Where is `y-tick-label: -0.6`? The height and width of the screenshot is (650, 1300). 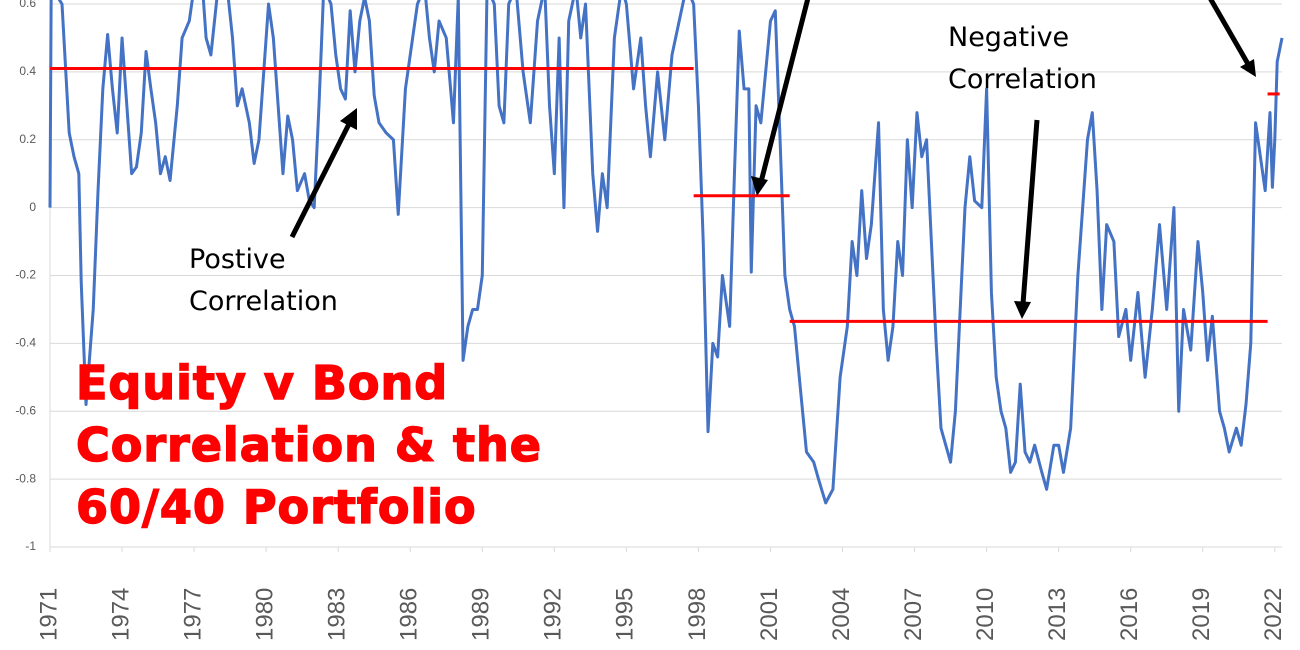 y-tick-label: -0.6 is located at coordinates (25, 410).